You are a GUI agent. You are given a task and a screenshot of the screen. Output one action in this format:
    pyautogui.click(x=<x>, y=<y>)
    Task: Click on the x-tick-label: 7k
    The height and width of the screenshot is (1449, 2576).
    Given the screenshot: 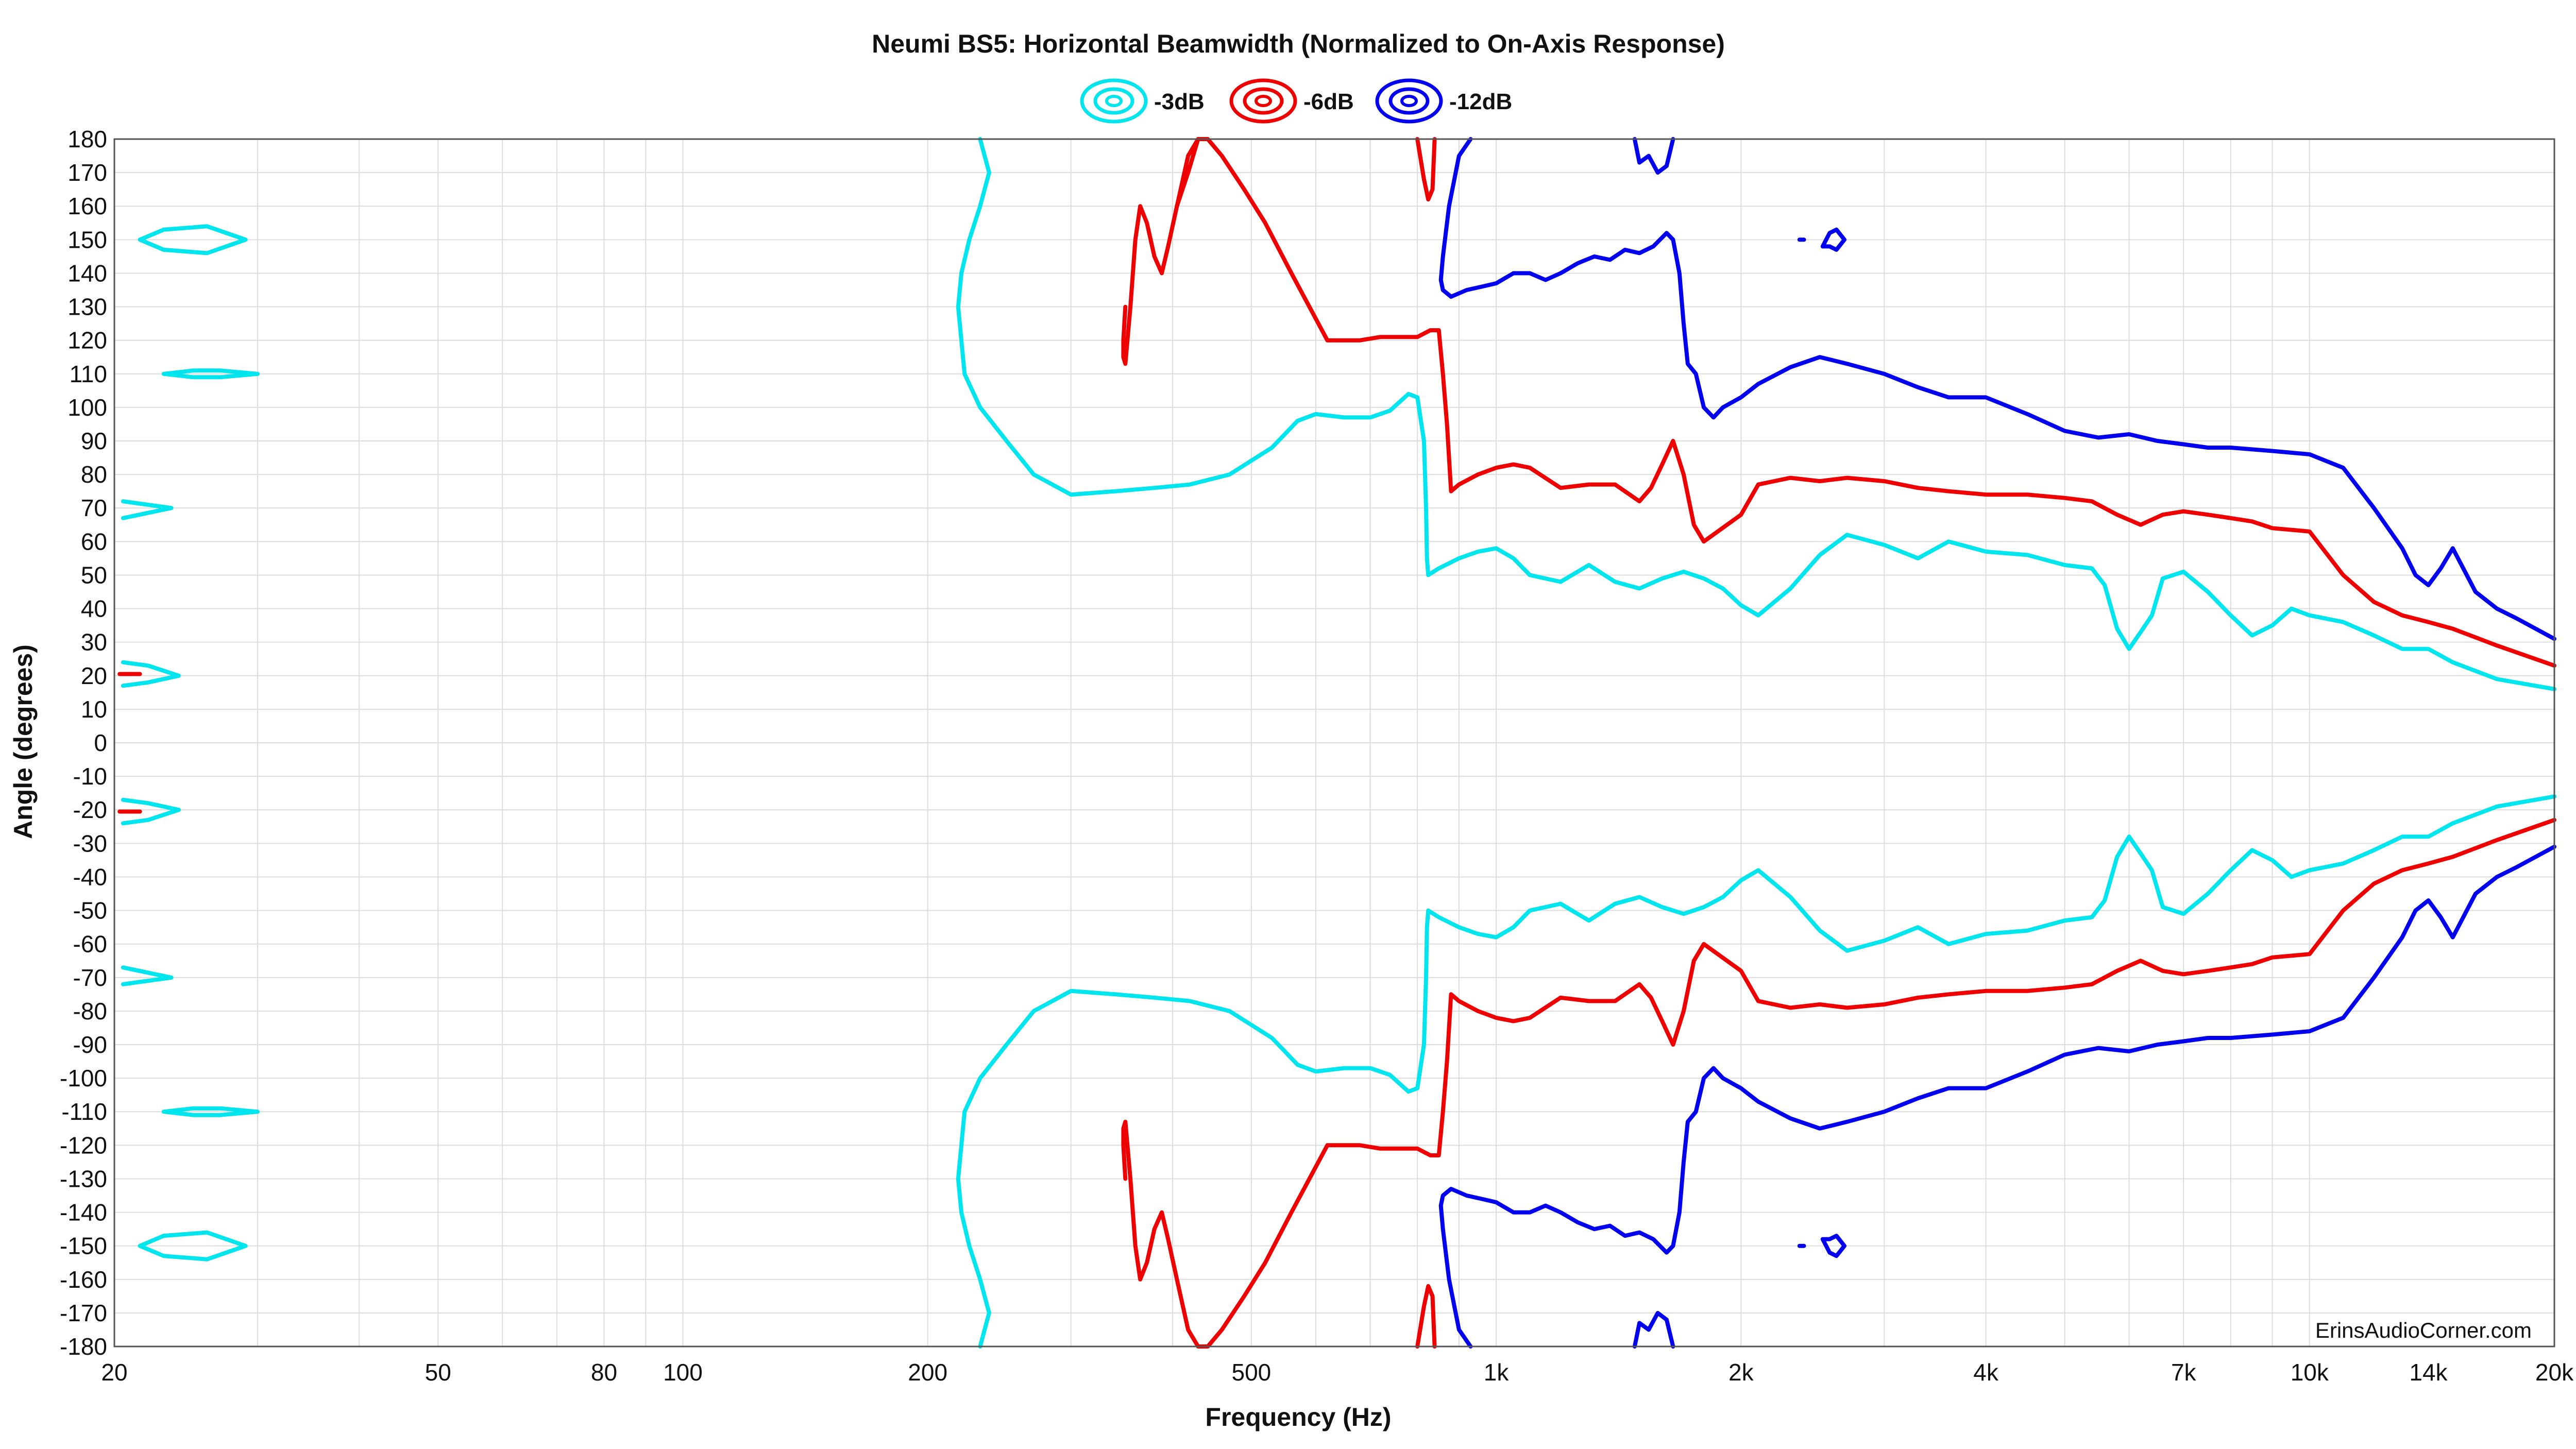 What is the action you would take?
    pyautogui.click(x=2184, y=1373)
    